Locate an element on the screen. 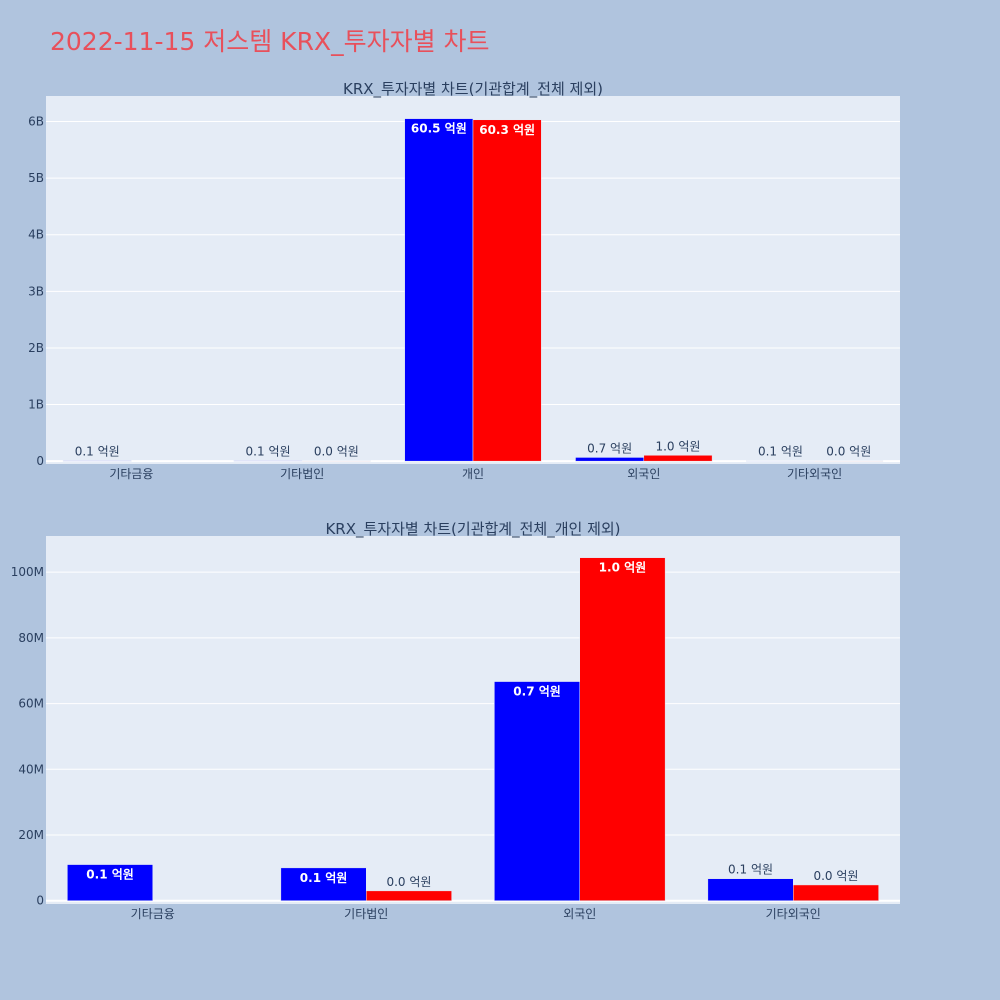 This screenshot has height=1000, width=1000. y-tick-label: 5B is located at coordinates (36, 178).